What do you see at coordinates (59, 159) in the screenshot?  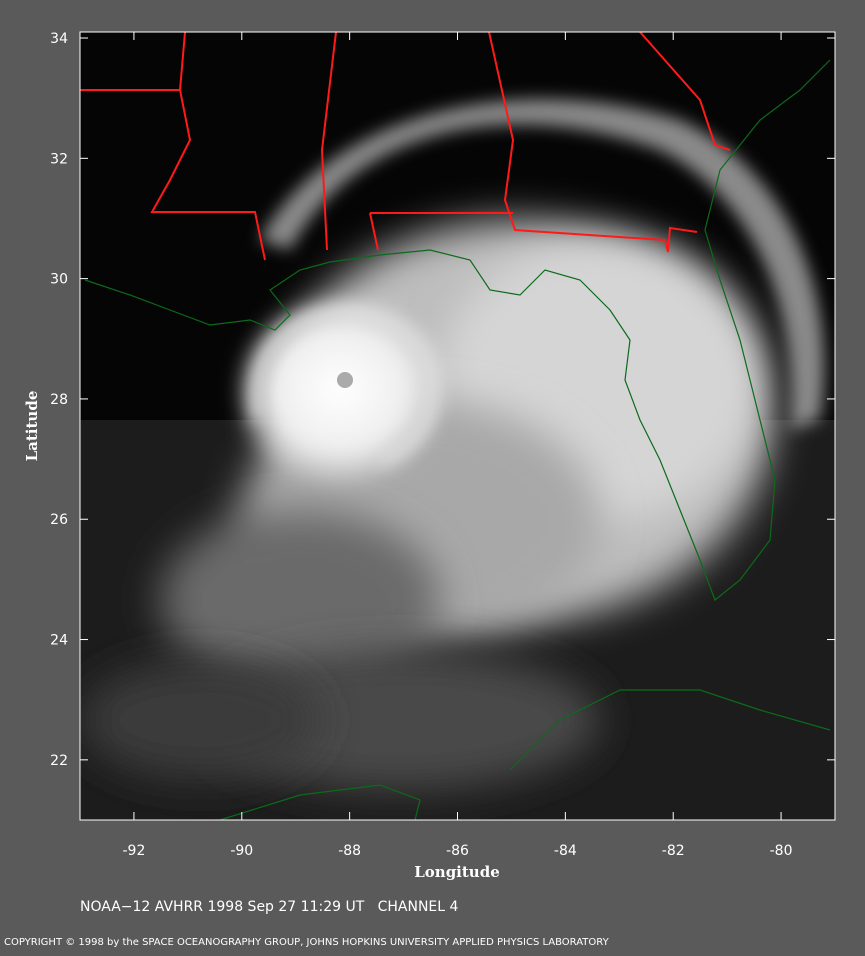 I see `y-tick-label: 32` at bounding box center [59, 159].